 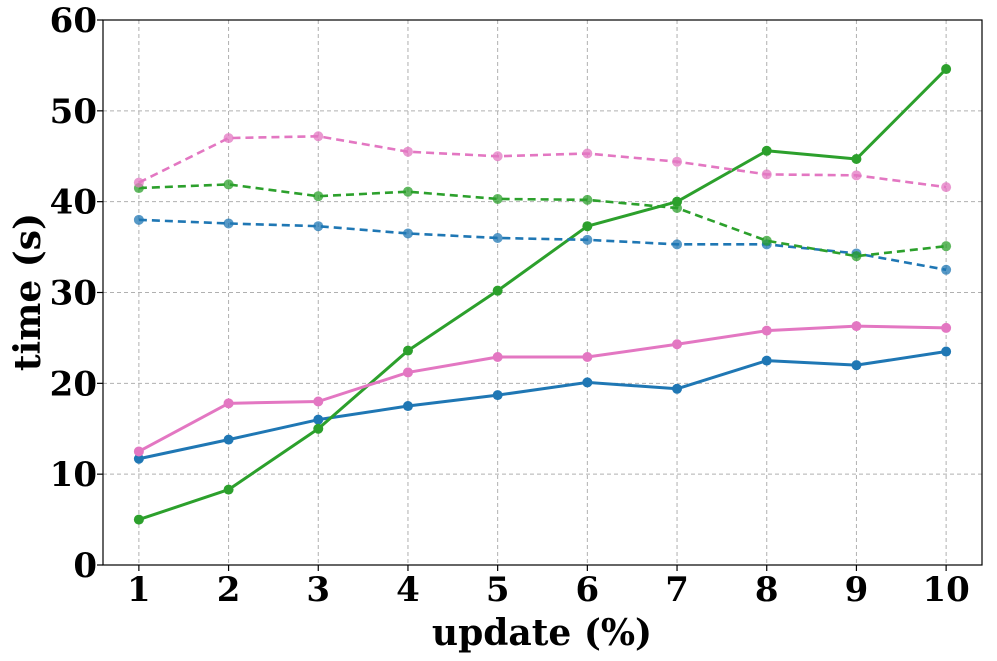 What do you see at coordinates (945, 590) in the screenshot?
I see `x-tick-label: 10` at bounding box center [945, 590].